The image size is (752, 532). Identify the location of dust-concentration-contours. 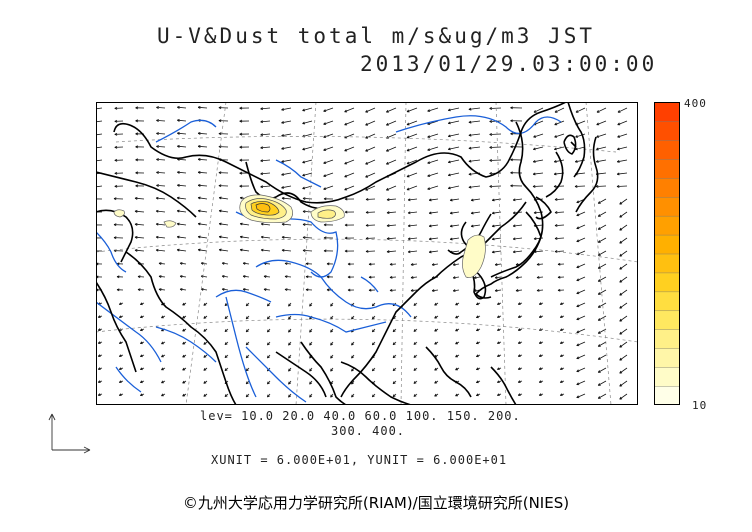
(299, 236).